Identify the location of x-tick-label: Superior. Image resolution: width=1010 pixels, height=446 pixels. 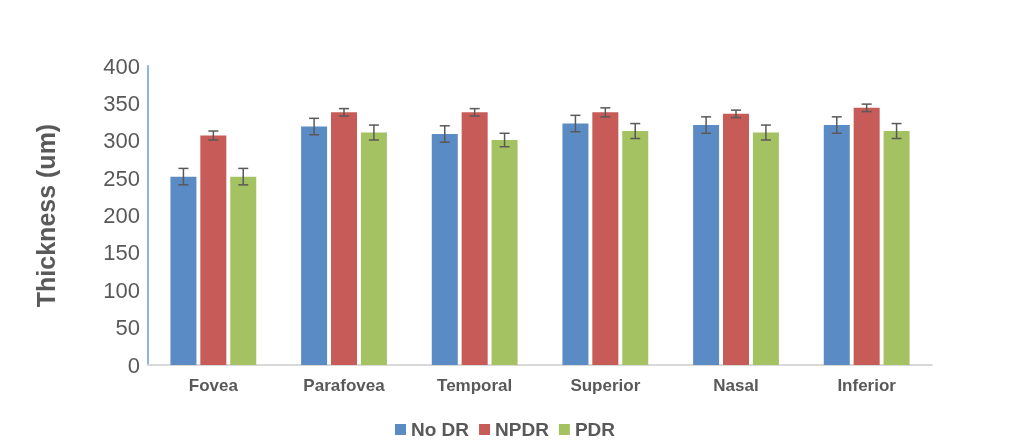
(605, 385).